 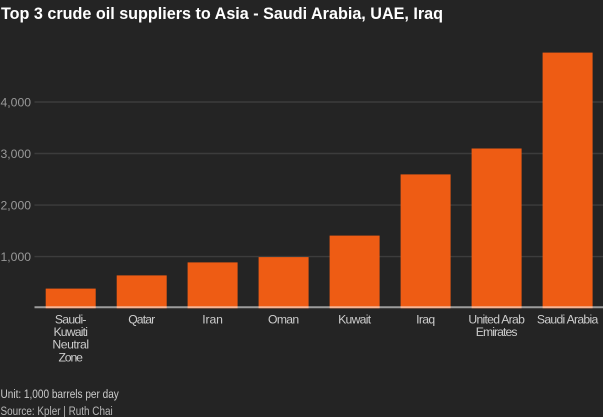 I want to click on svg-text: Iraq, so click(x=425, y=320).